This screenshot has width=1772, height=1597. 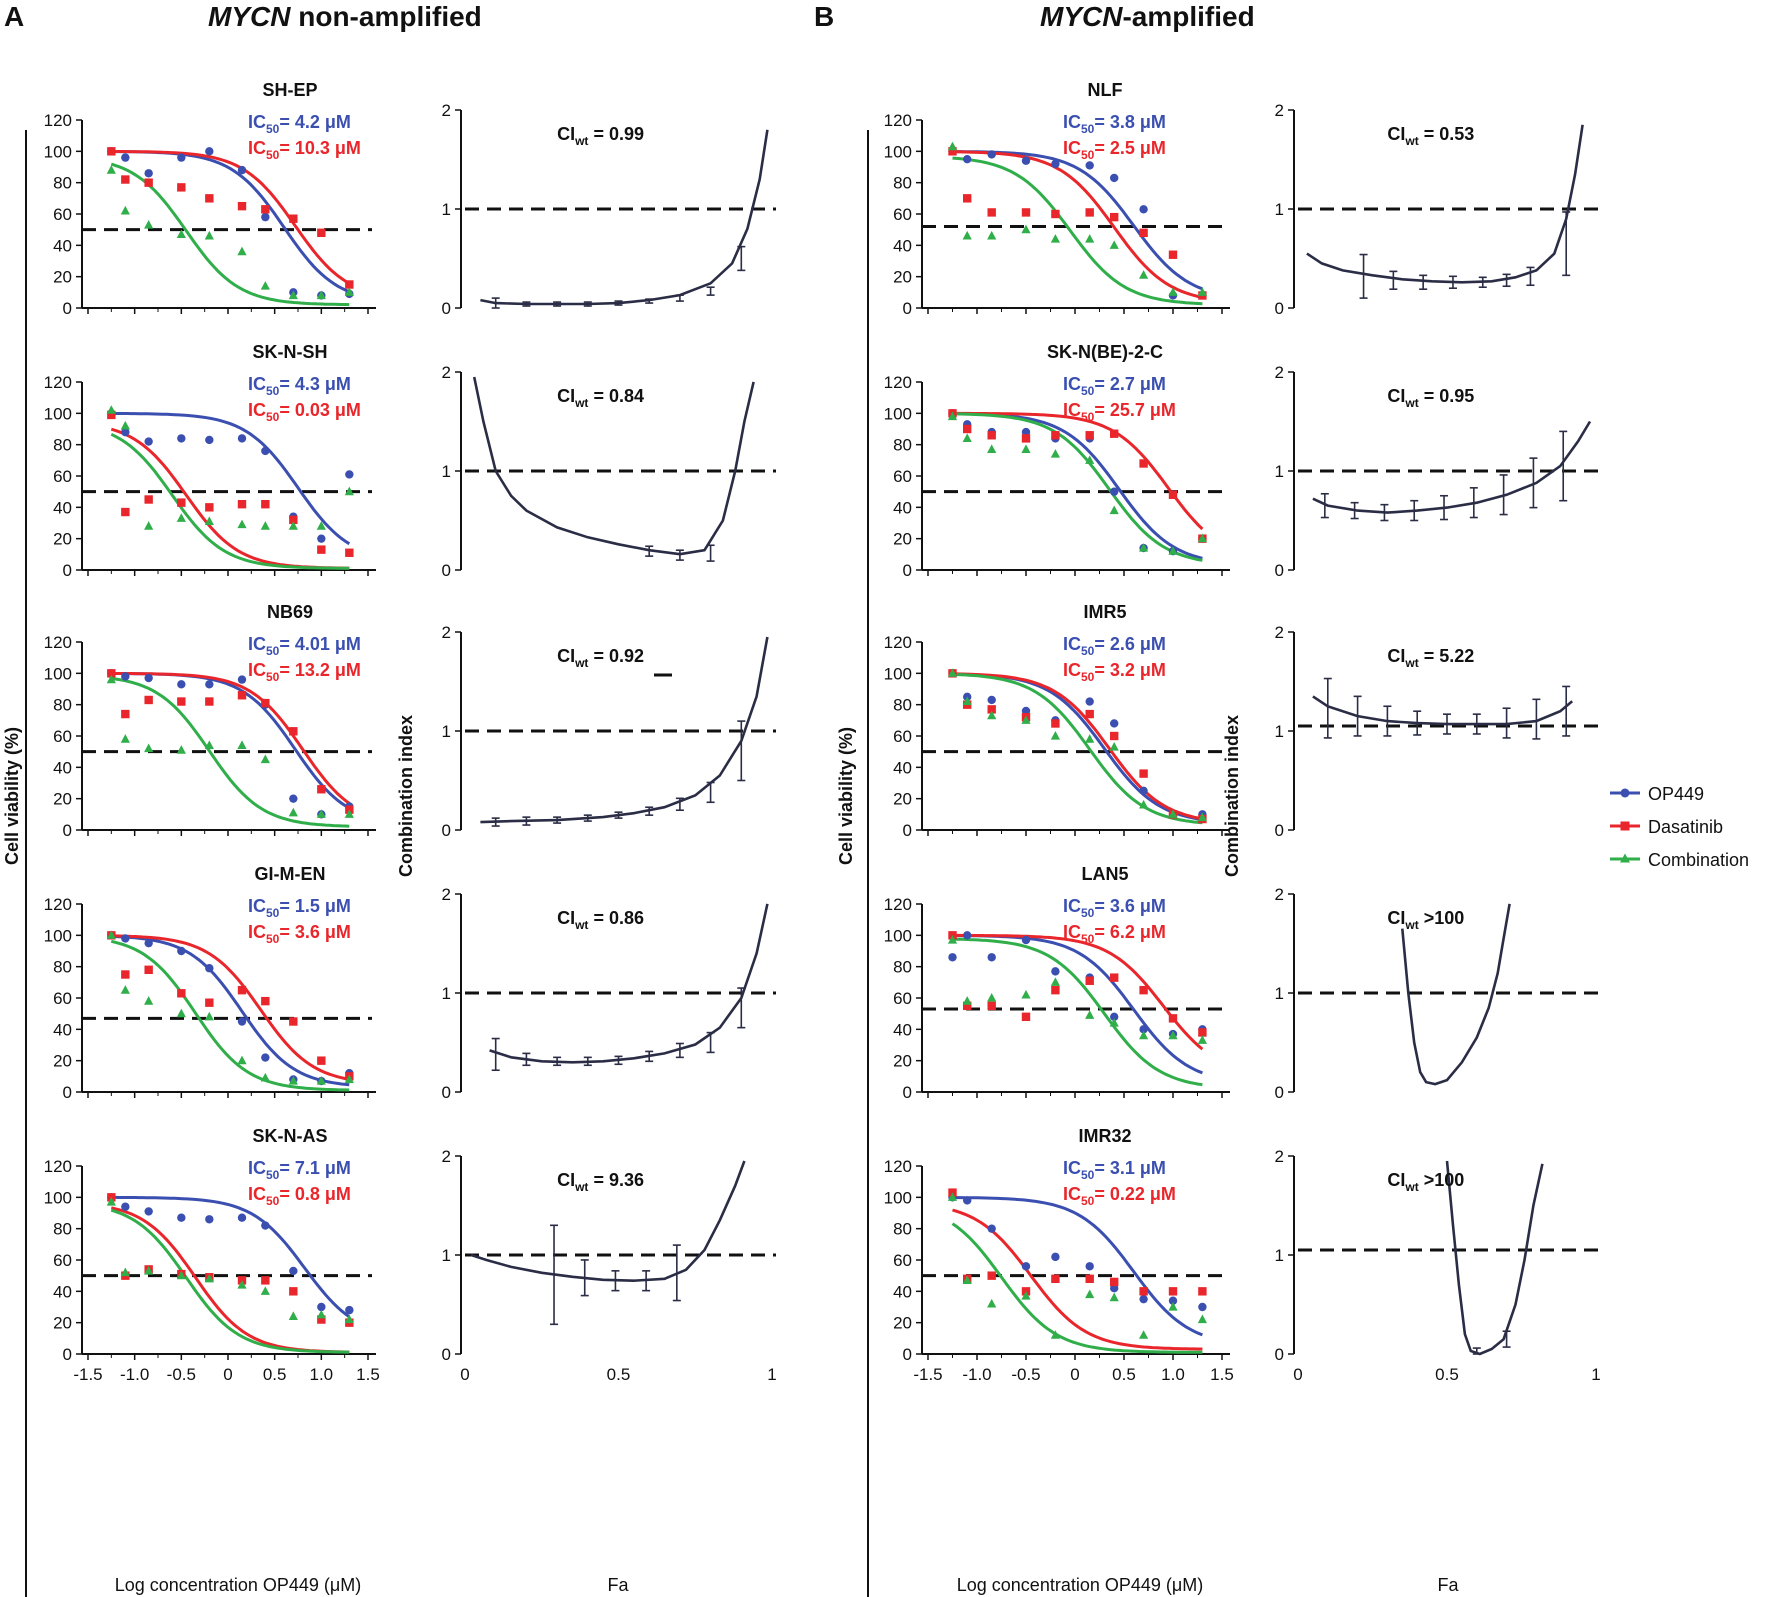 I want to click on ci-wt-label: CIwt = 9.36, so click(x=600, y=1182).